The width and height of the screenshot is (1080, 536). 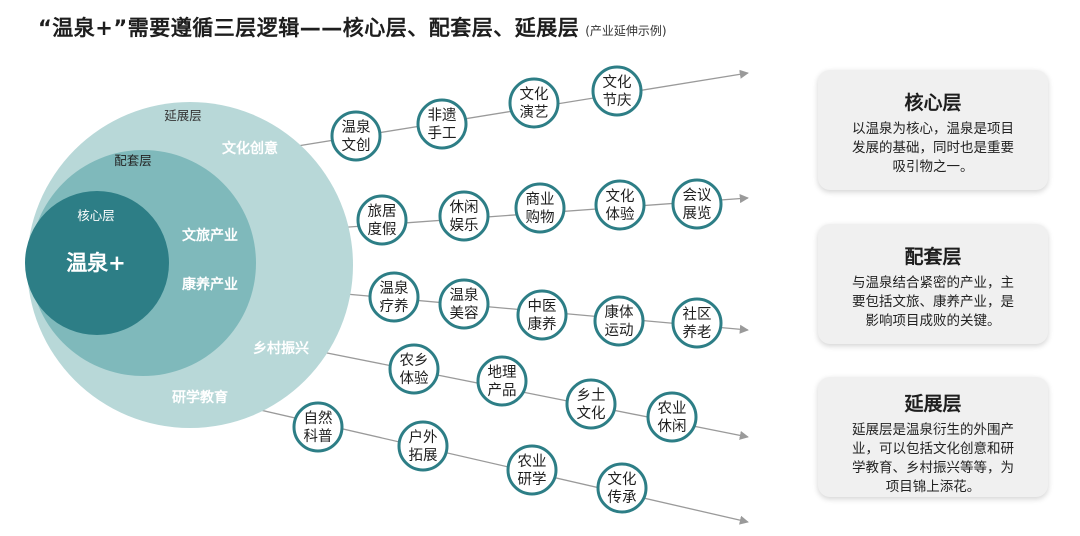 What do you see at coordinates (933, 148) in the screenshot?
I see `card-description: 以温泉为核心，温泉是项目 发展的基础，同时也是重要 吸引物之一。` at bounding box center [933, 148].